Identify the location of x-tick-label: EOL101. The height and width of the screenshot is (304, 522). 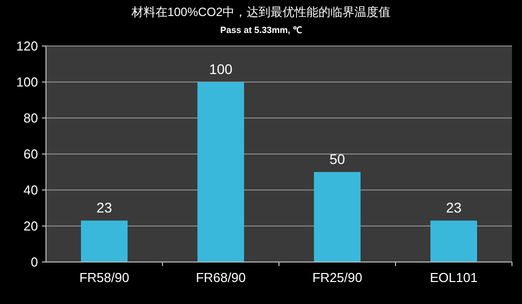
(454, 277).